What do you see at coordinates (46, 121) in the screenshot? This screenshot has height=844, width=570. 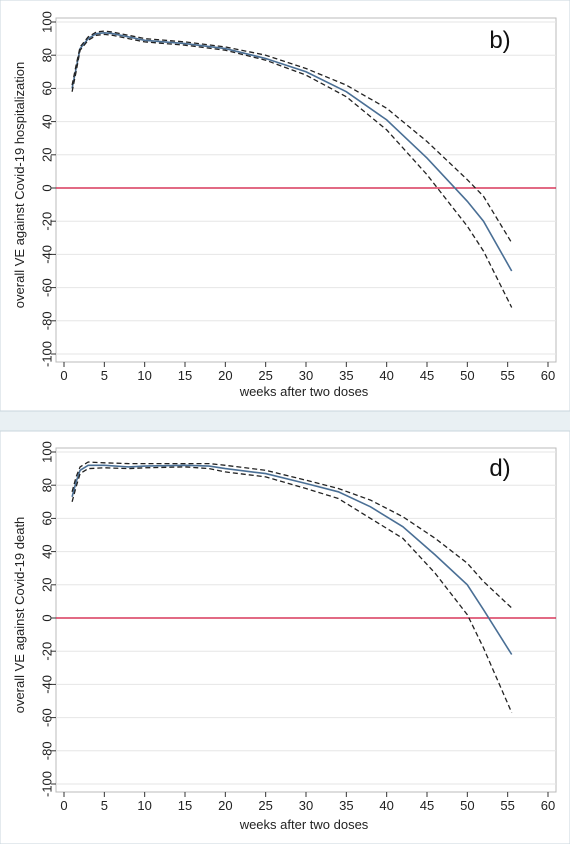 I see `panel-b-y-tick-label: 40` at bounding box center [46, 121].